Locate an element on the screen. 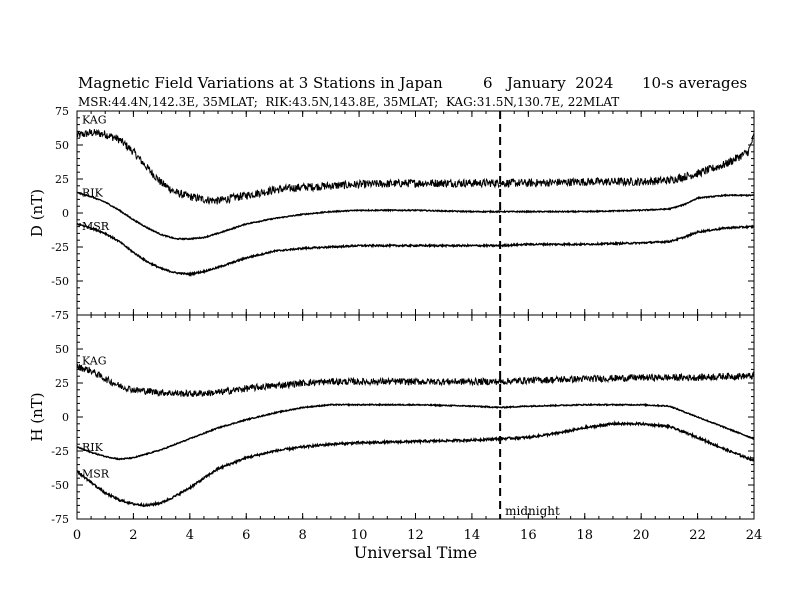 The image size is (792, 612). x-tick-label: 4 is located at coordinates (190, 535).